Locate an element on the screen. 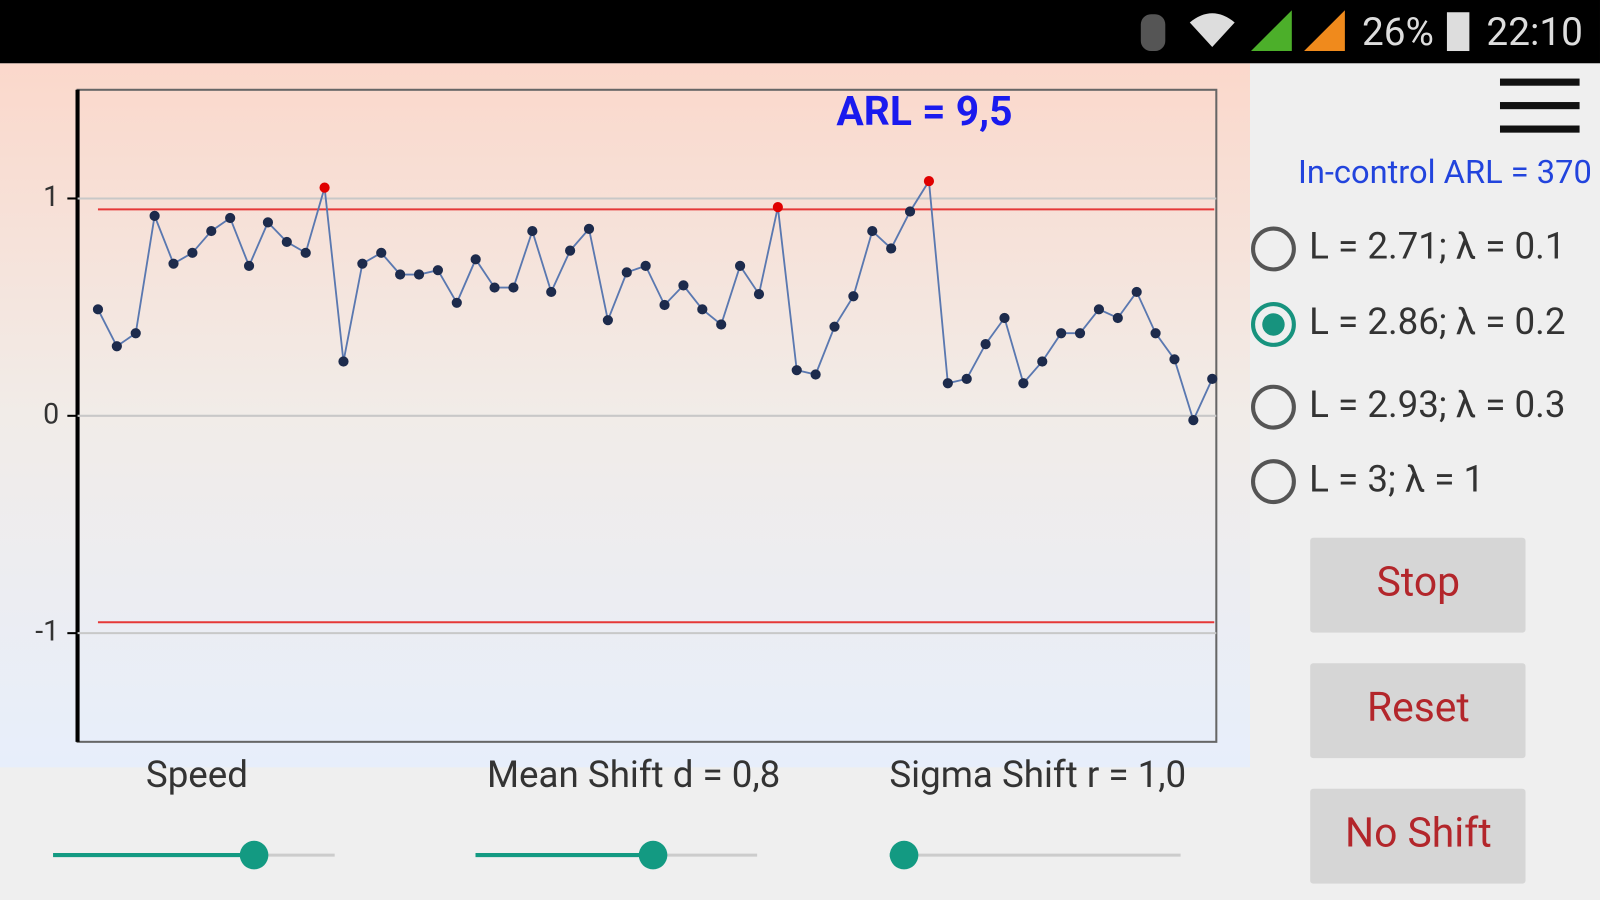 The image size is (1600, 900). slider-label: Sigma Shift r = 1,0 is located at coordinates (1037, 774).